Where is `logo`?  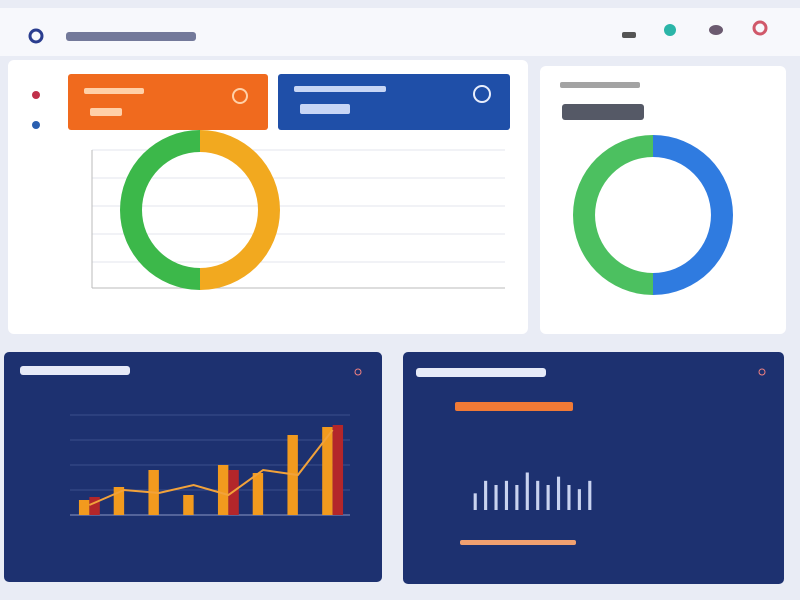 logo is located at coordinates (36, 36).